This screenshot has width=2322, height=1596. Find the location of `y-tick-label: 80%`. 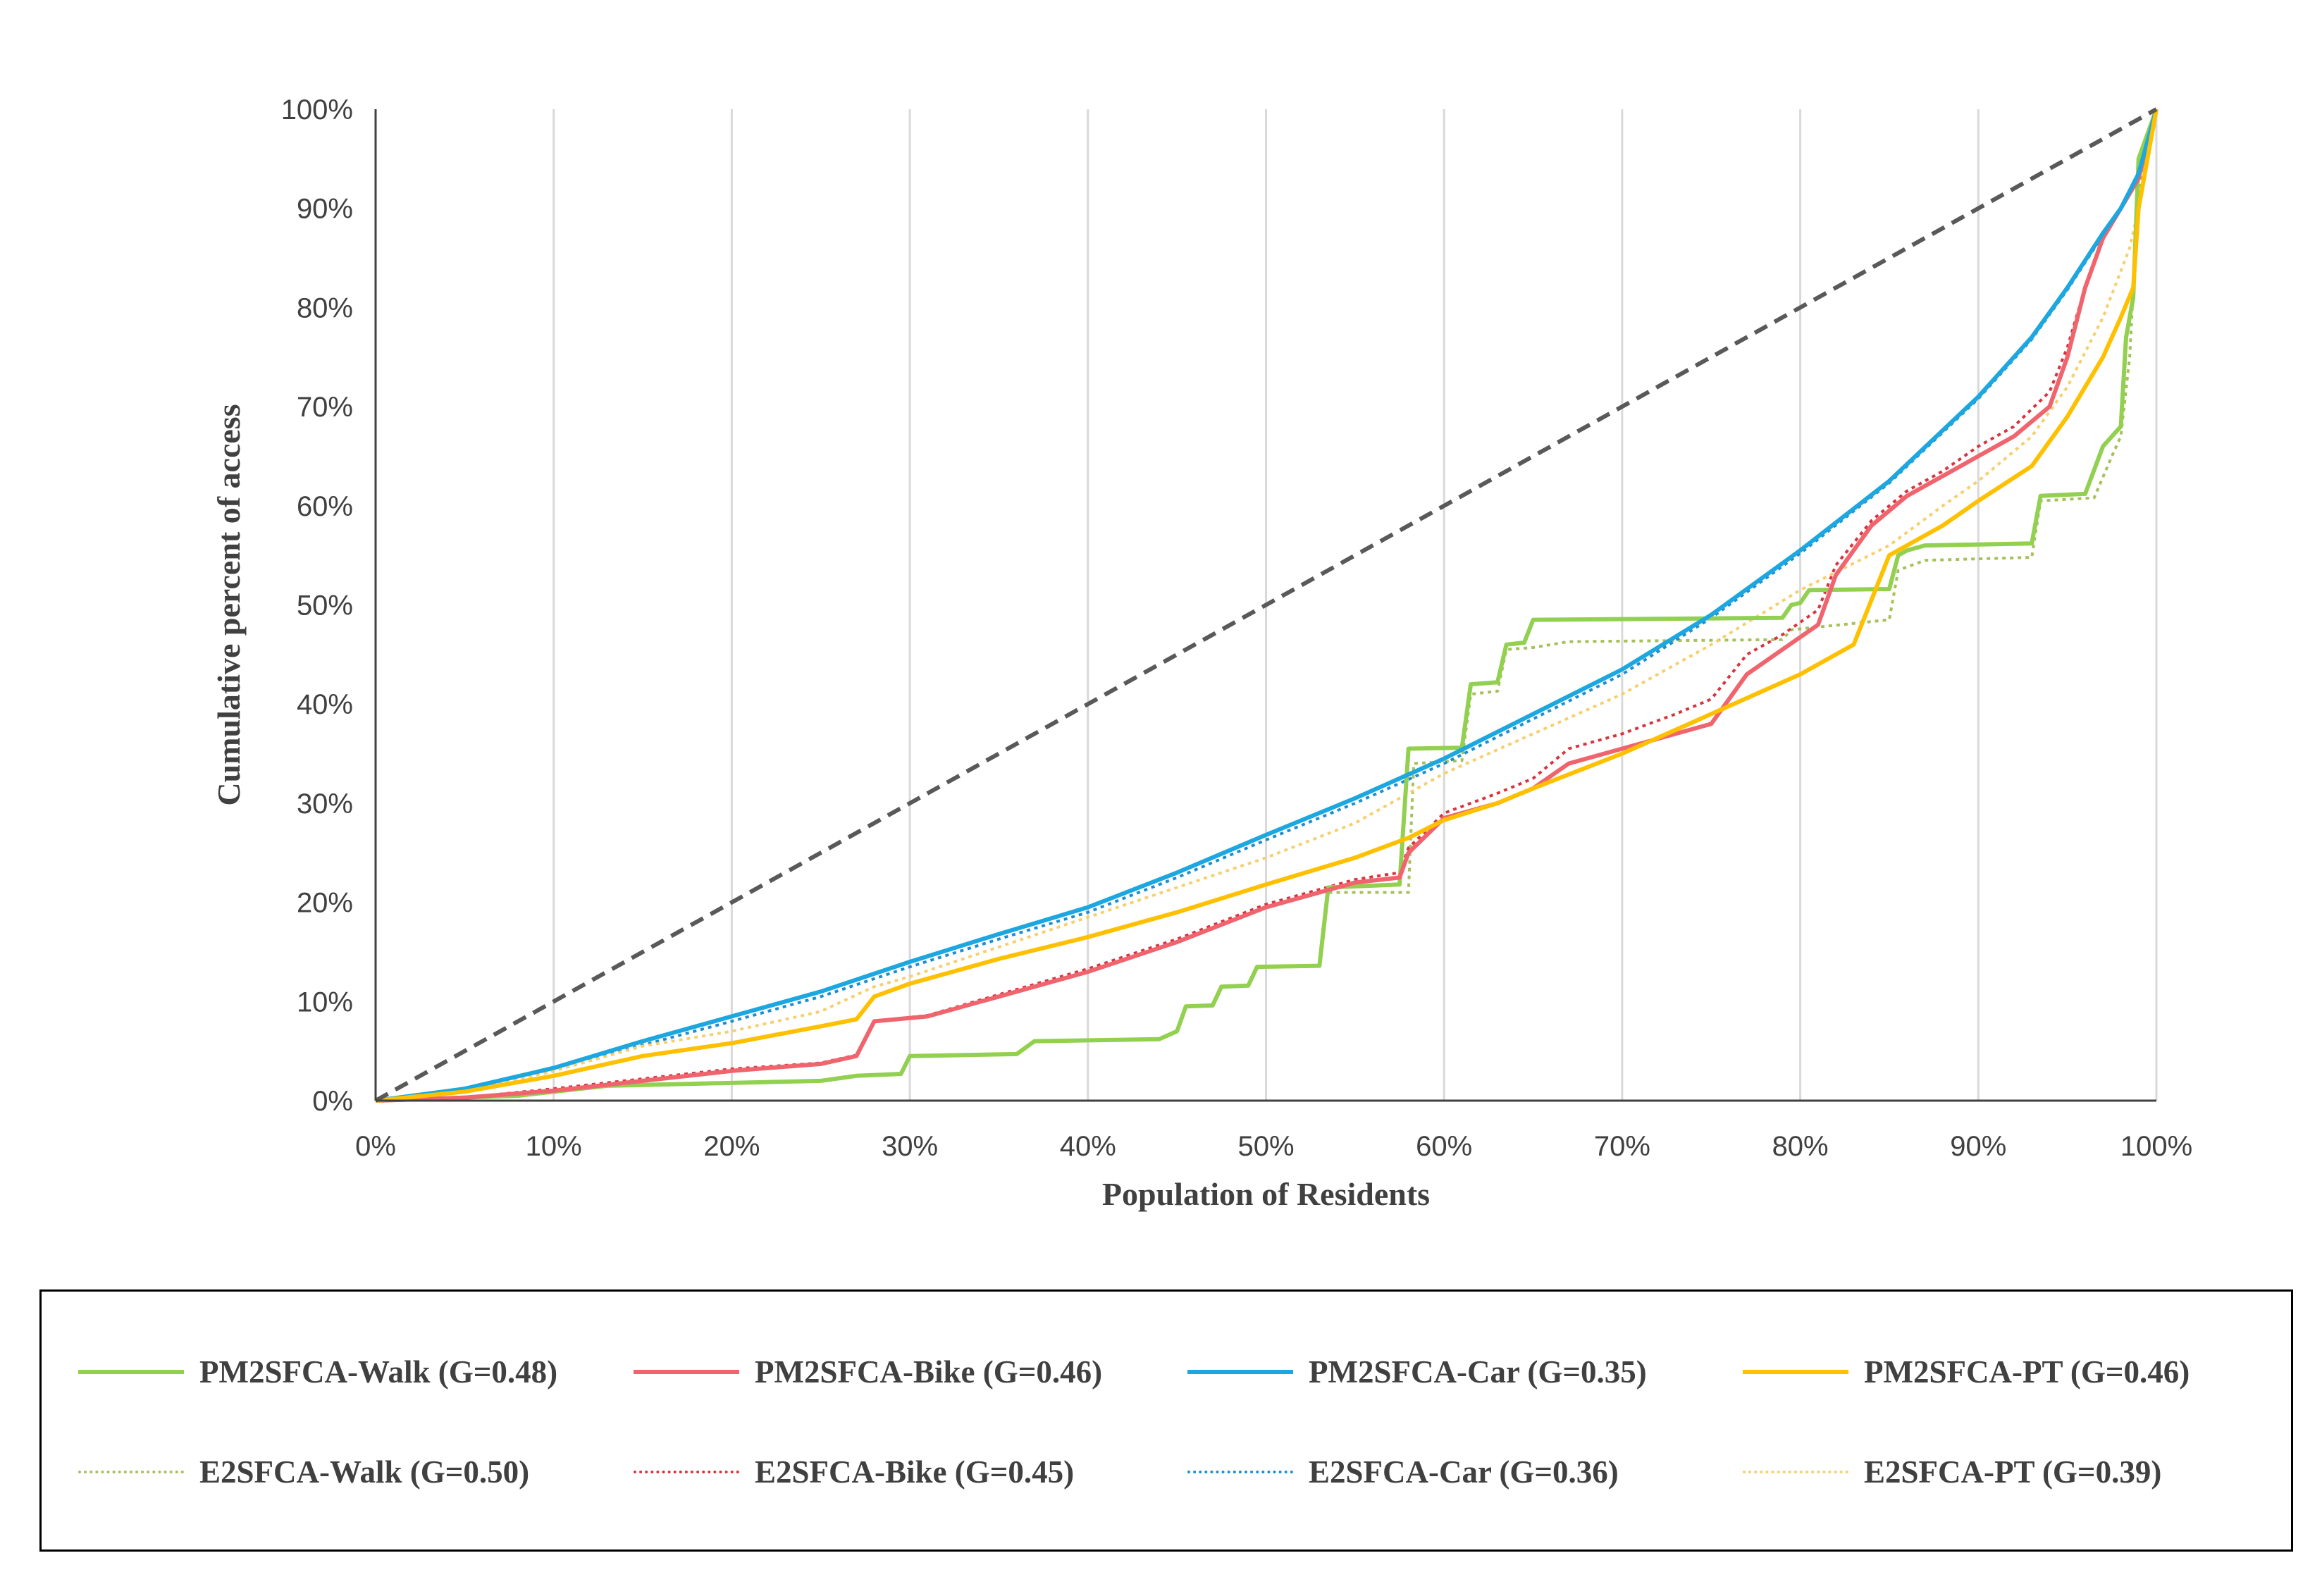

y-tick-label: 80% is located at coordinates (325, 307).